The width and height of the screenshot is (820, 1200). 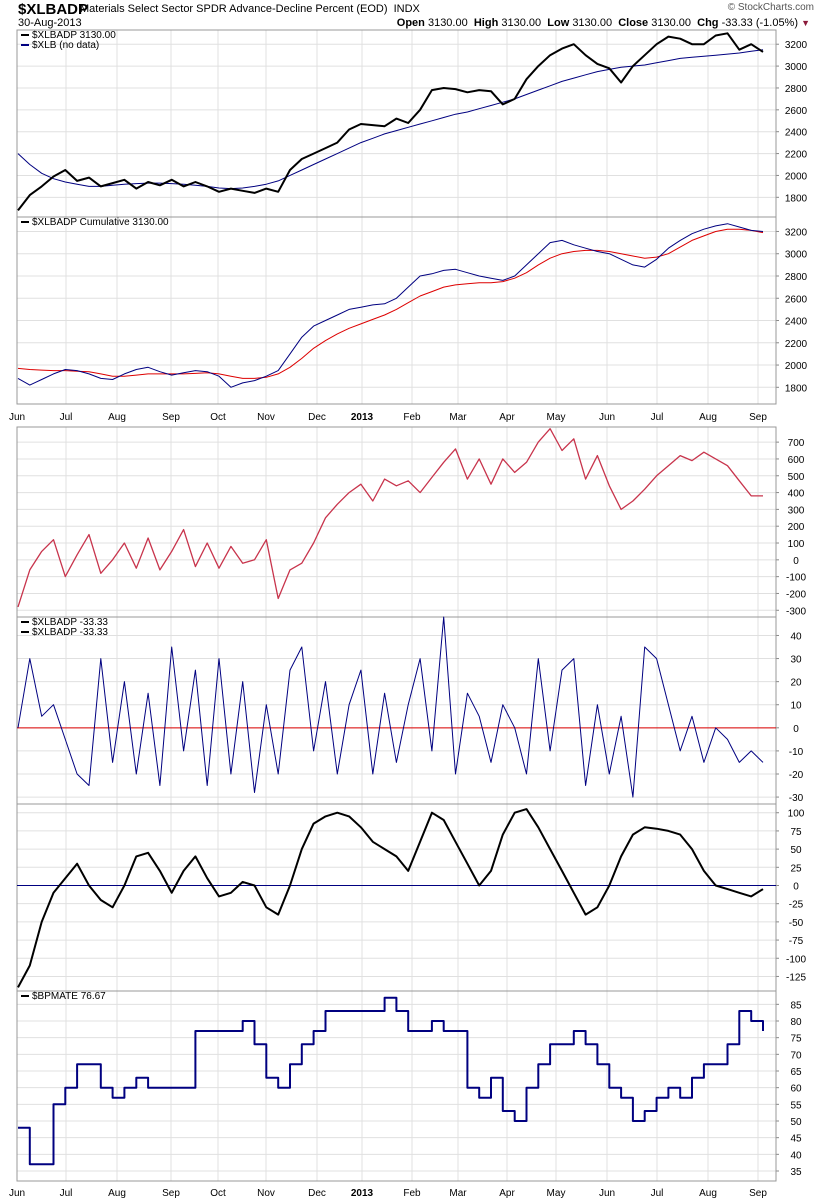 What do you see at coordinates (796, 494) in the screenshot?
I see `y-tick-label: 400` at bounding box center [796, 494].